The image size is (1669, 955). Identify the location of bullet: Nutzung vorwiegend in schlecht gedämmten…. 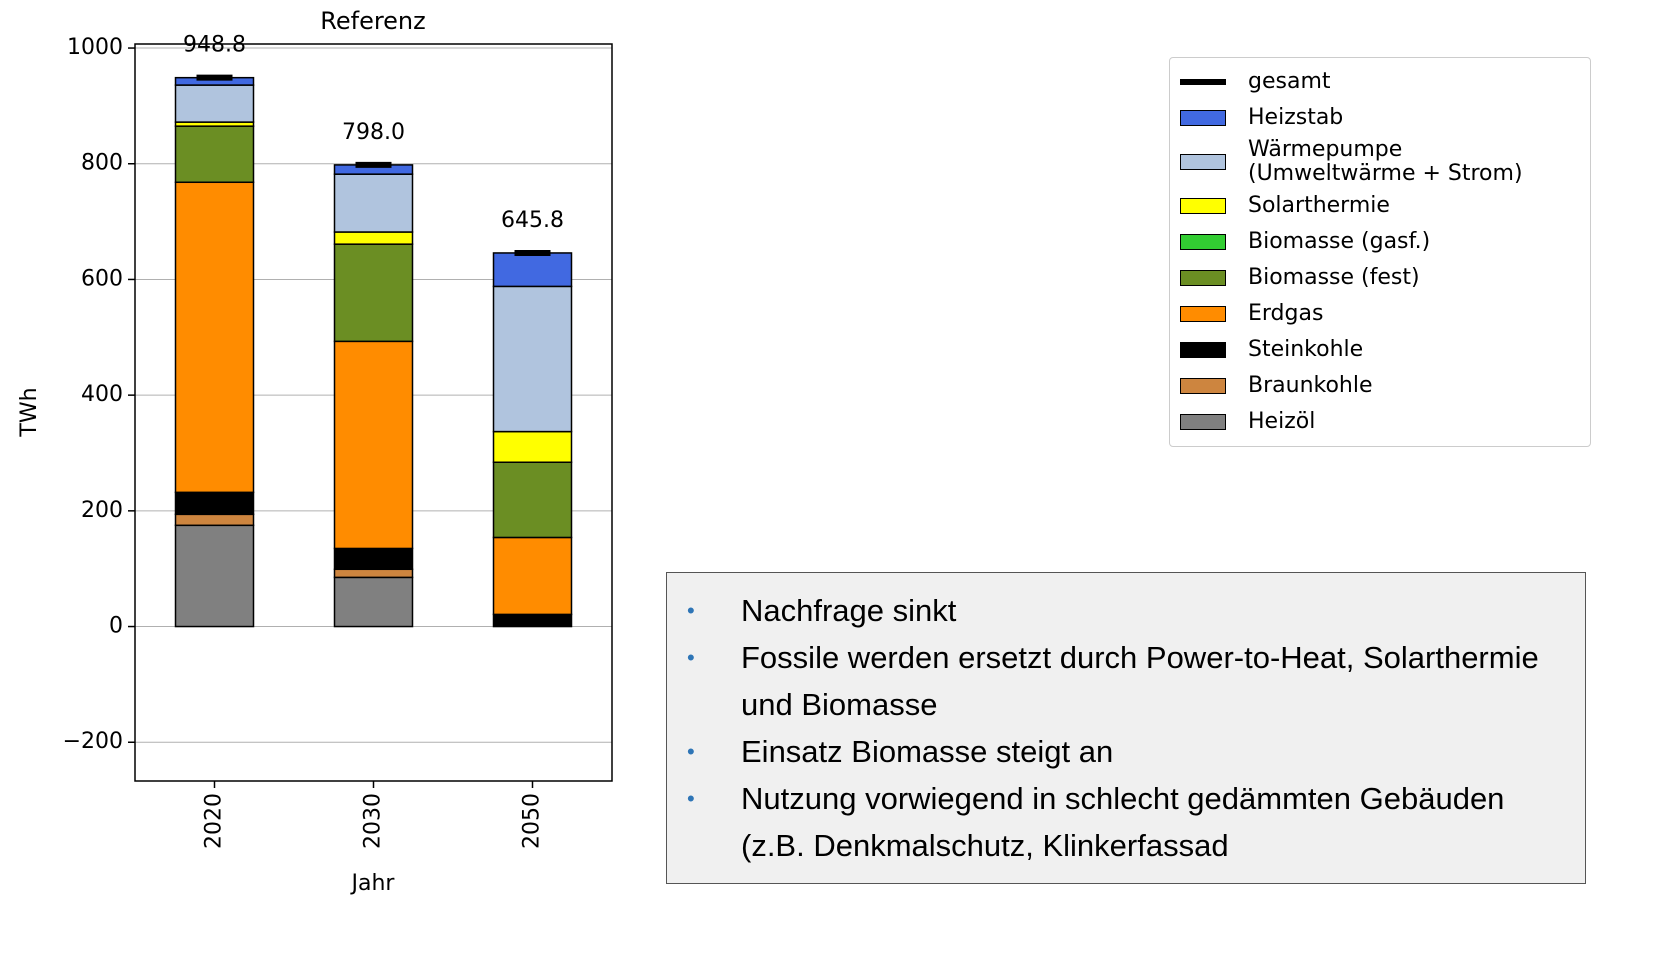
(1129, 822).